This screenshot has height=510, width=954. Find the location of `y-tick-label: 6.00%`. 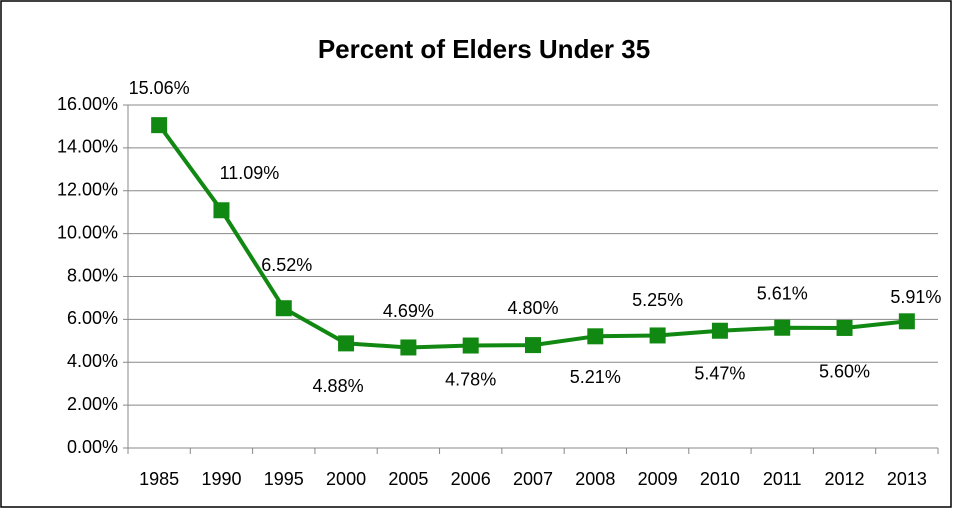

y-tick-label: 6.00% is located at coordinates (92, 318).